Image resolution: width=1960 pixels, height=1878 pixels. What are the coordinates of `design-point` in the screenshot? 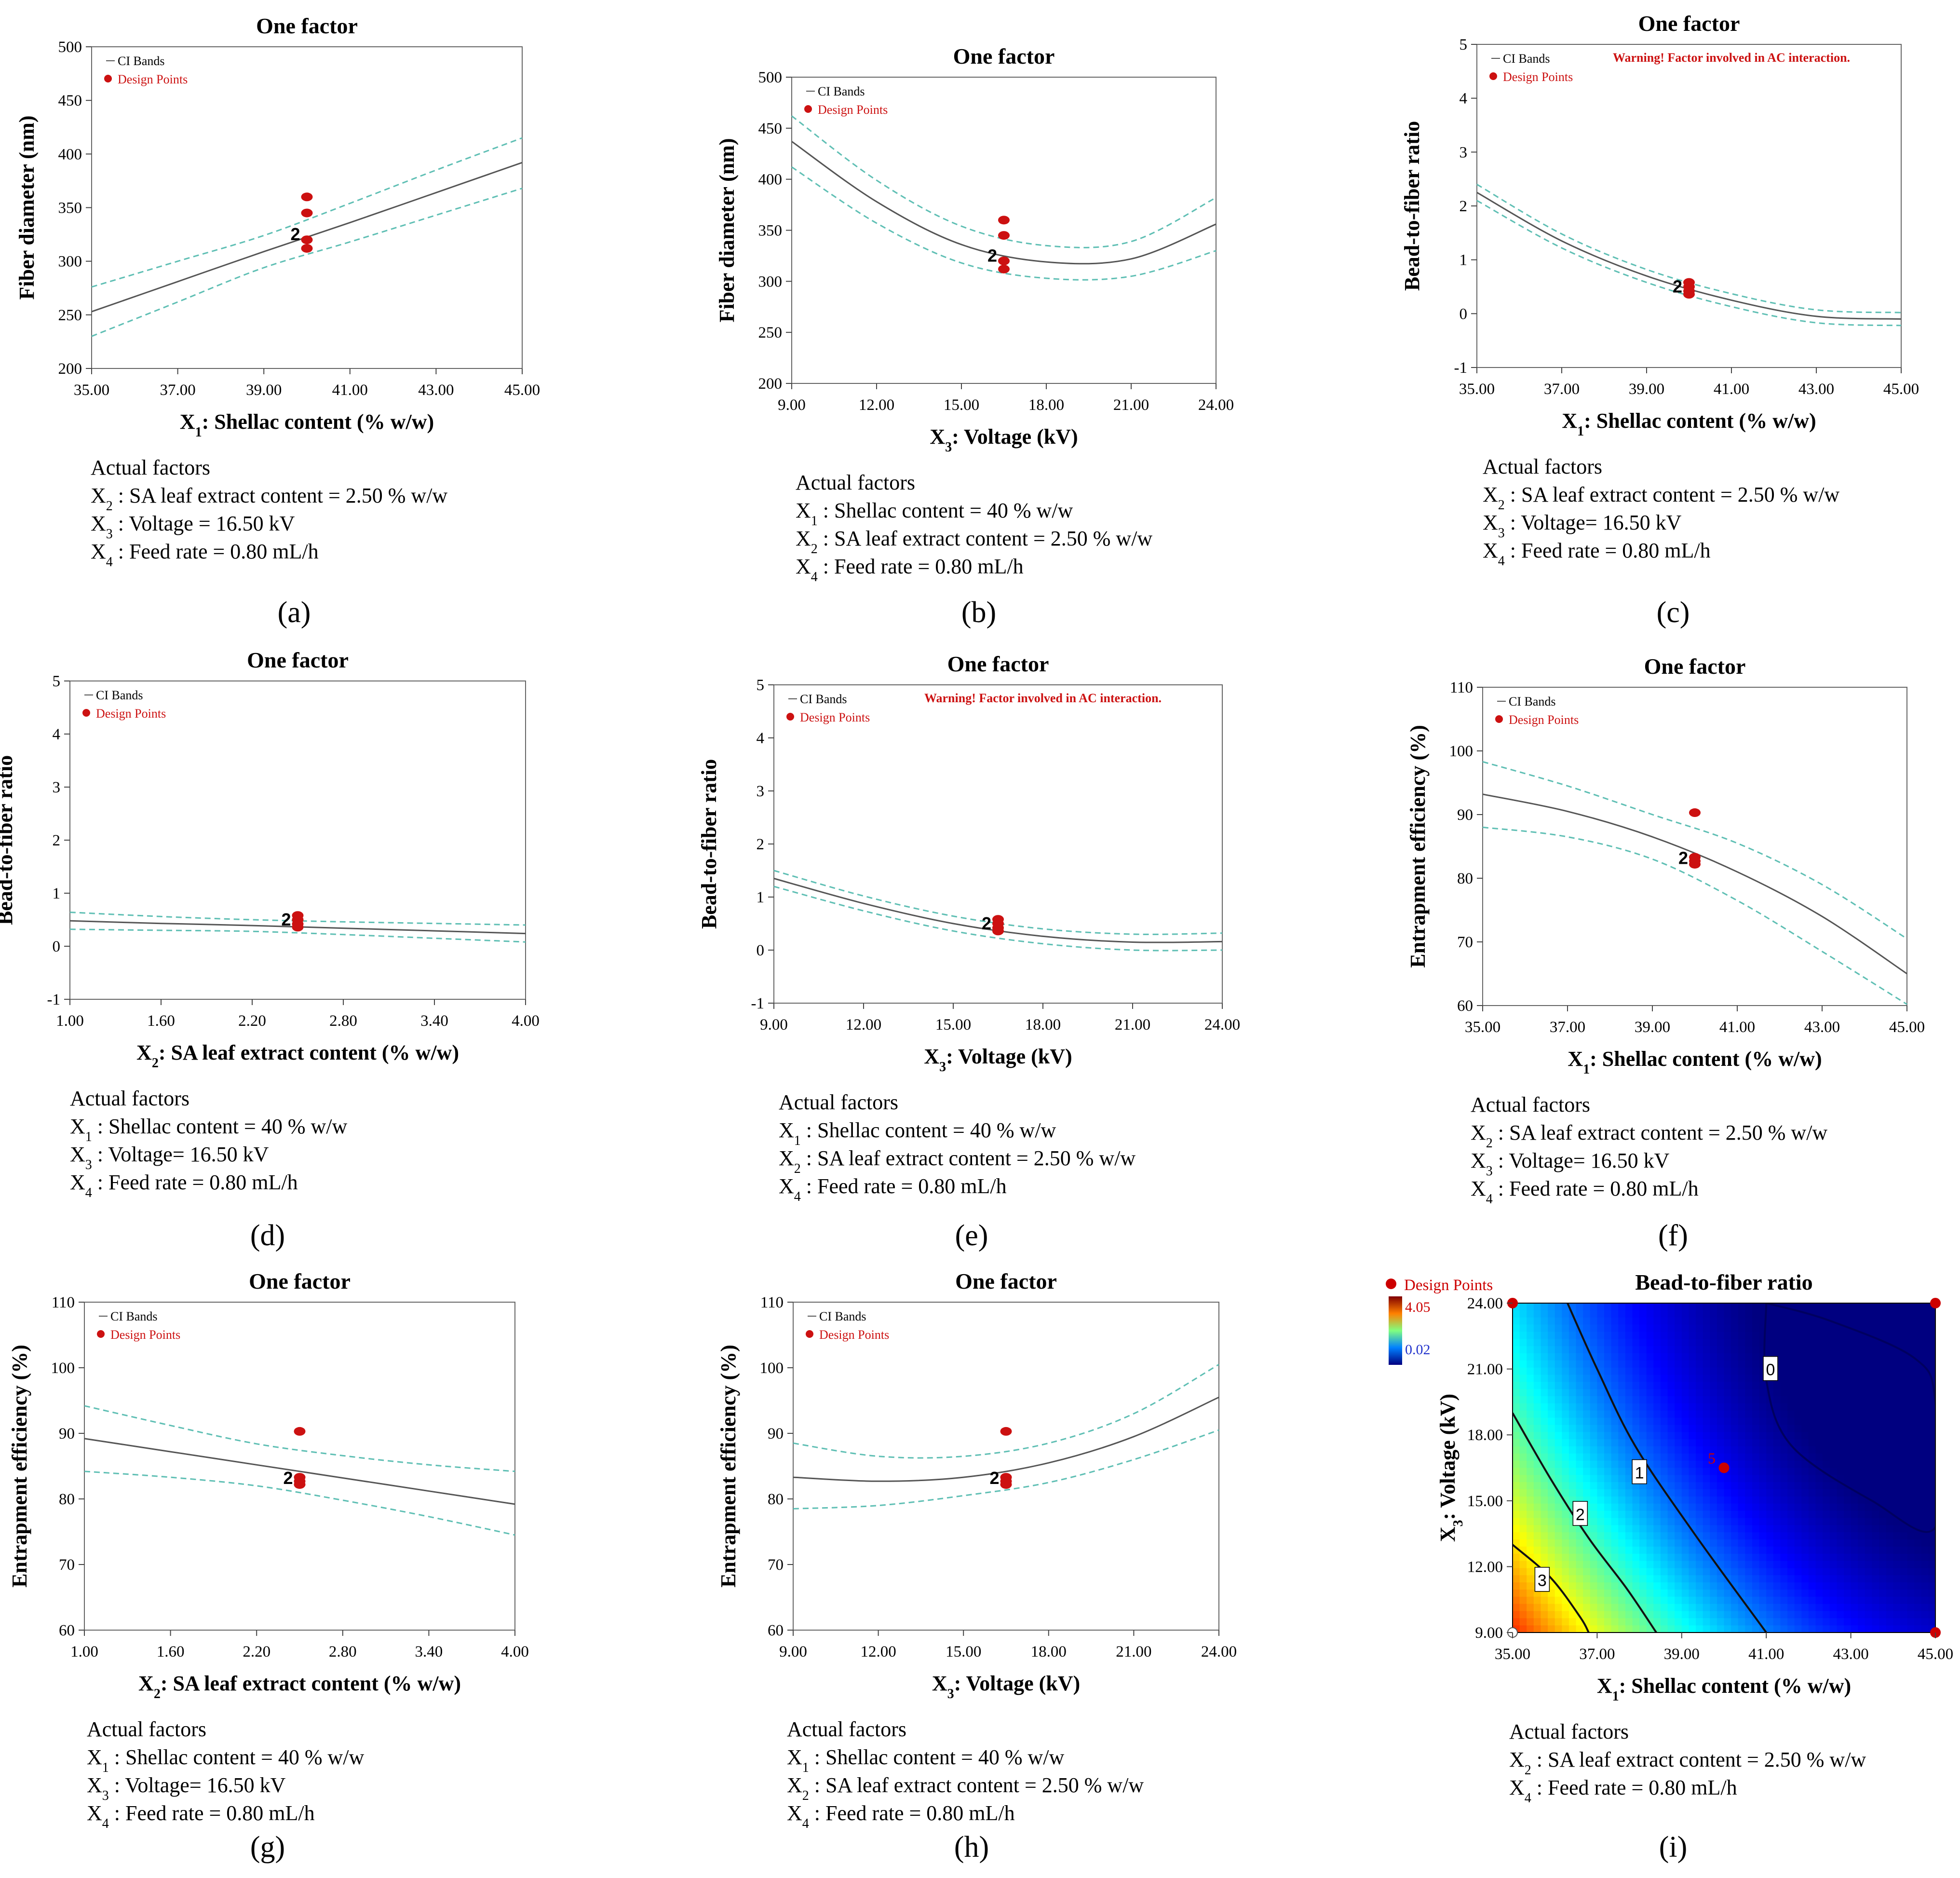 It's located at (300, 1485).